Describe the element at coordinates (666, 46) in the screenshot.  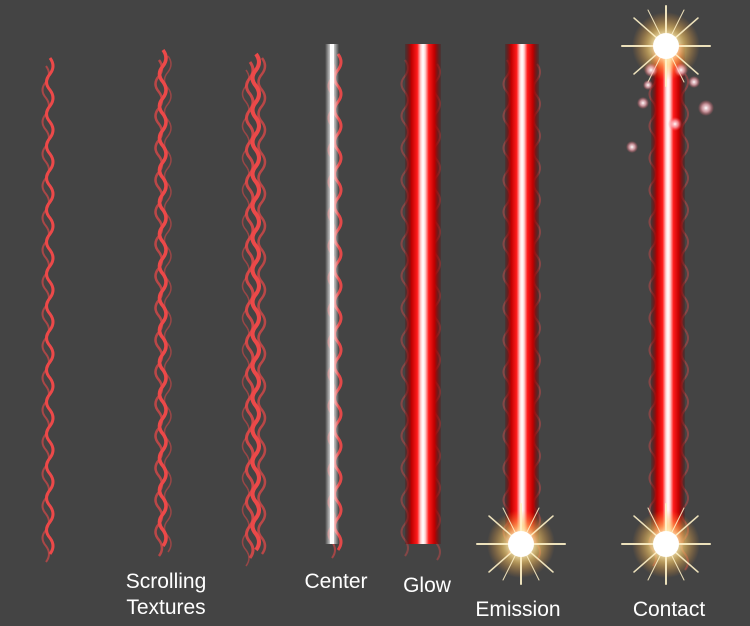
I see `contact-flare-top` at that location.